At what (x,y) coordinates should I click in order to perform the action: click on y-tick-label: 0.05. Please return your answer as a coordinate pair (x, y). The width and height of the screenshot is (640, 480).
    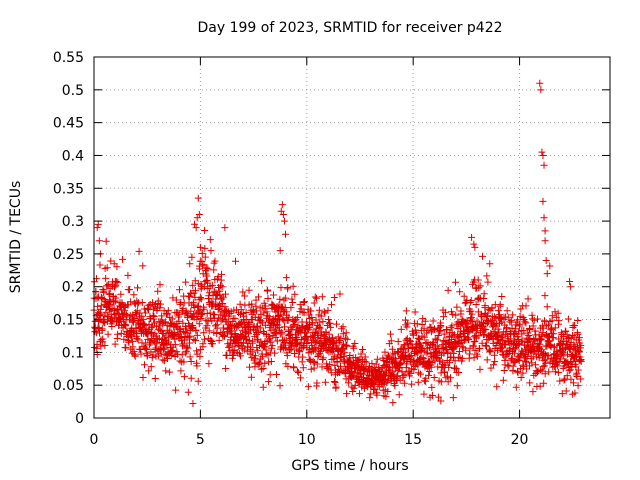
    Looking at the image, I should click on (68, 386).